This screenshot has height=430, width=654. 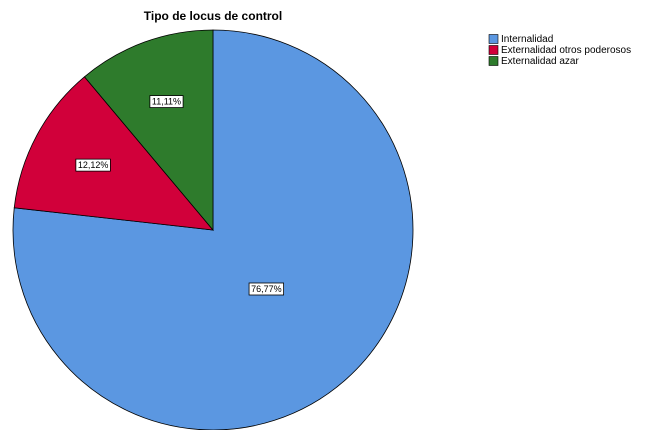 I want to click on data-label: 12,12%, so click(x=93, y=165).